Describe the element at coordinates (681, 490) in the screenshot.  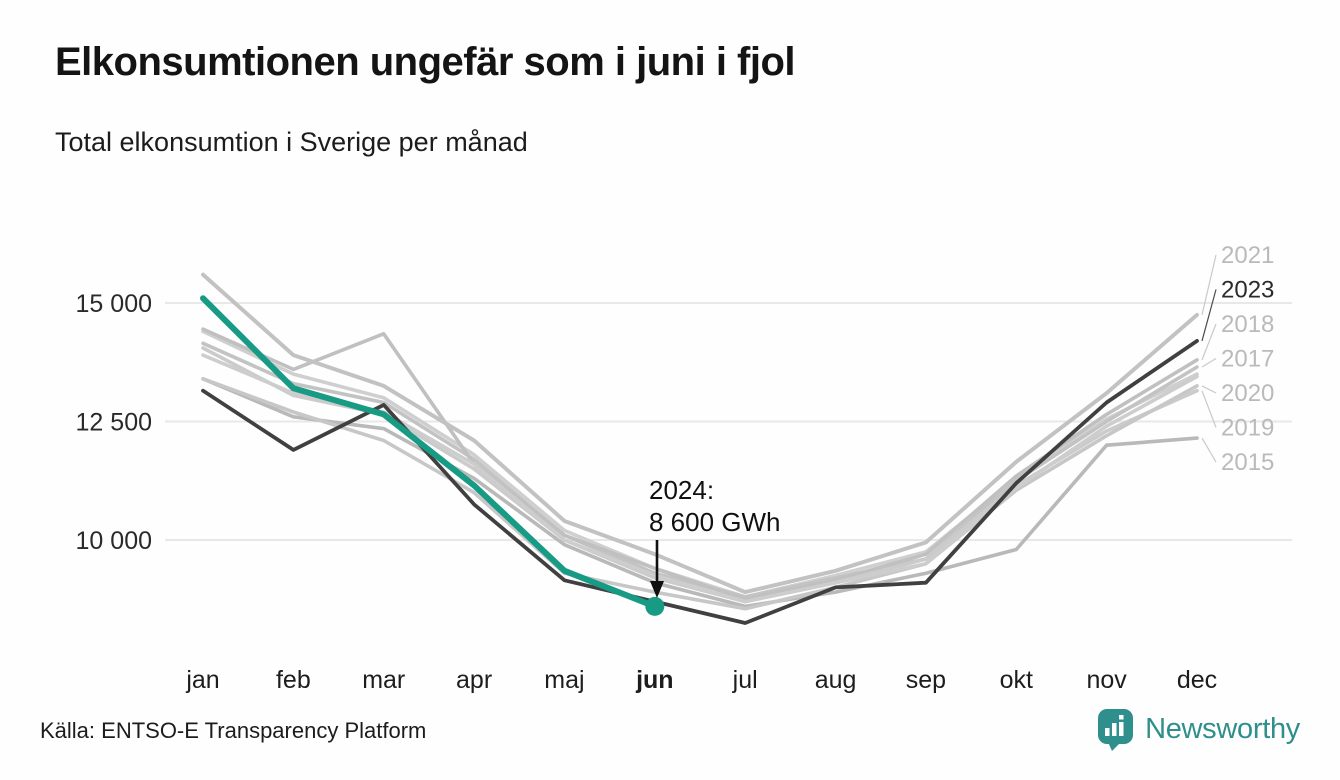
I see `annotation-line1: 2024:` at that location.